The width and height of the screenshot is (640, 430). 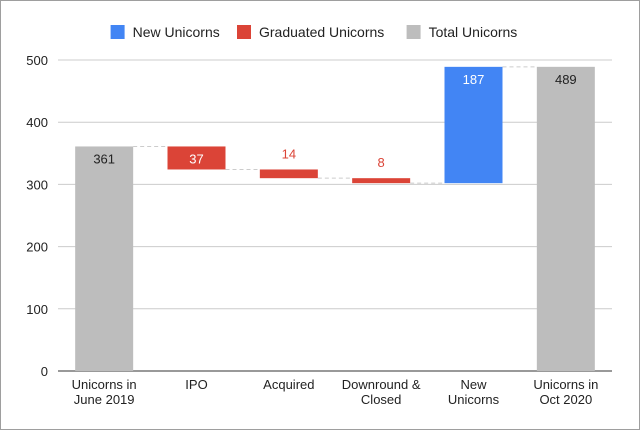 What do you see at coordinates (37, 122) in the screenshot?
I see `y-tick-label: 400` at bounding box center [37, 122].